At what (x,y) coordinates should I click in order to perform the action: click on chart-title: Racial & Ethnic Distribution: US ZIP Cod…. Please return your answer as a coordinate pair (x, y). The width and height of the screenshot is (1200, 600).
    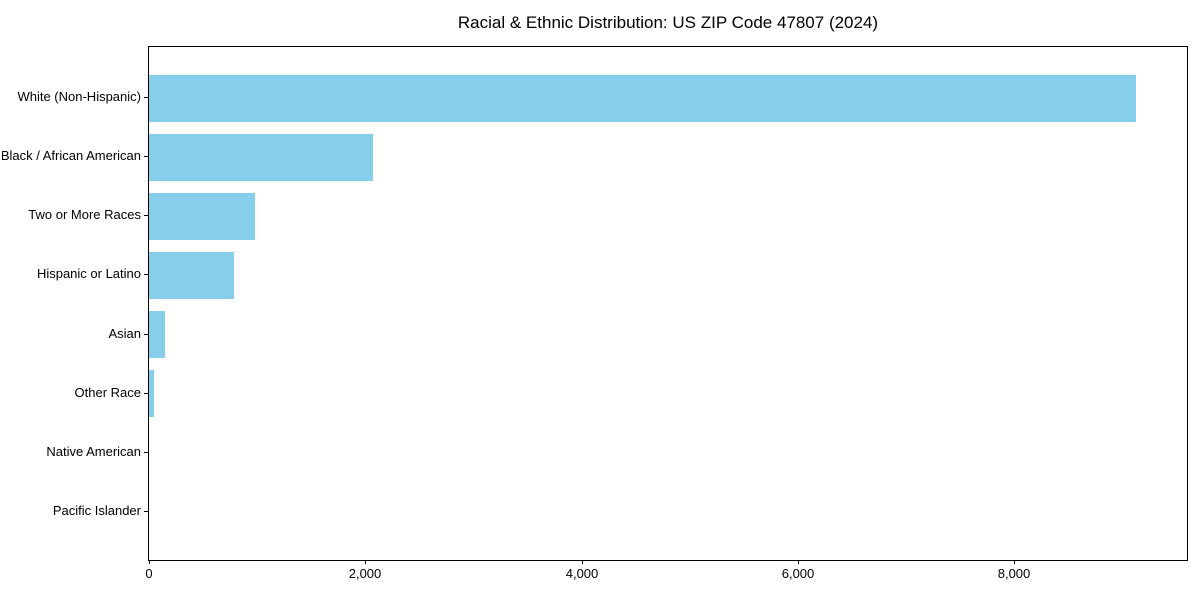
    Looking at the image, I should click on (668, 22).